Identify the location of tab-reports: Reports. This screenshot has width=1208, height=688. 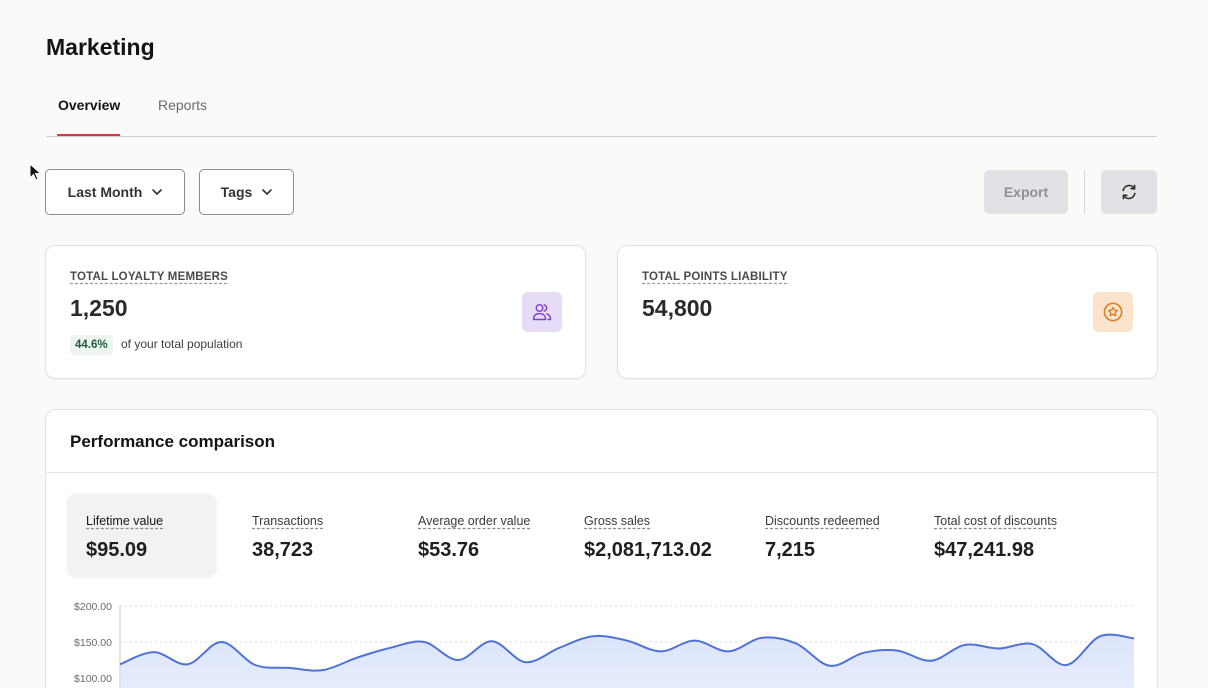
(183, 105).